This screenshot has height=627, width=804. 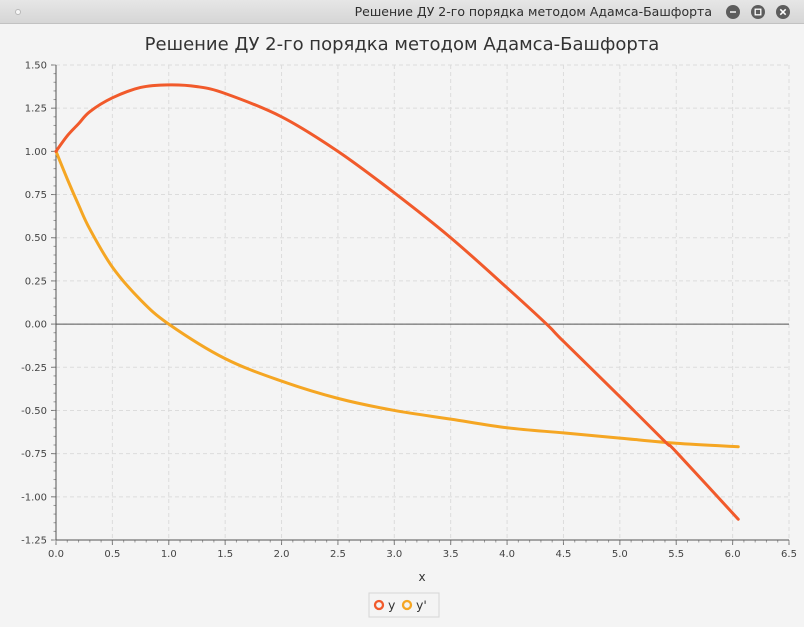 I want to click on x-tick-label: 3.5, so click(x=451, y=554).